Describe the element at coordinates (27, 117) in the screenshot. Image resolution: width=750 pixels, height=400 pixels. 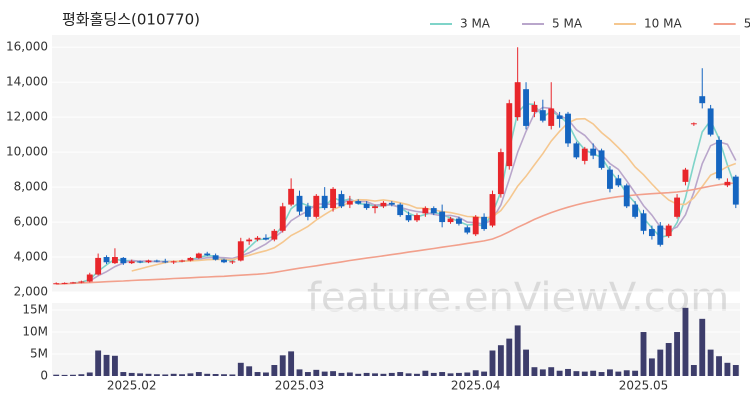
I see `y-tick-label: 12,000` at that location.